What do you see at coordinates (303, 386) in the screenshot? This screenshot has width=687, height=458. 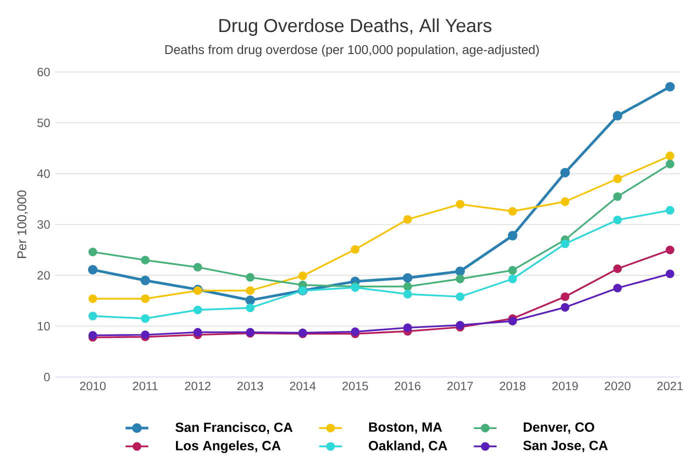 I see `x-tick-label: 2014` at bounding box center [303, 386].